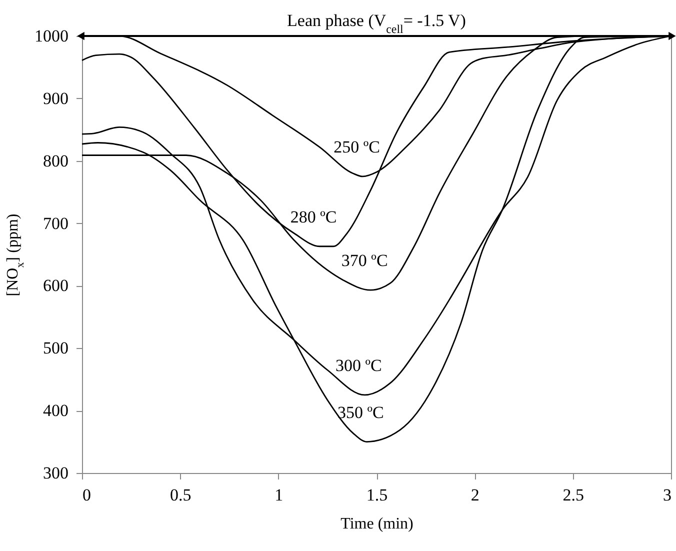  I want to click on x-tick-label: 1.5, so click(377, 495).